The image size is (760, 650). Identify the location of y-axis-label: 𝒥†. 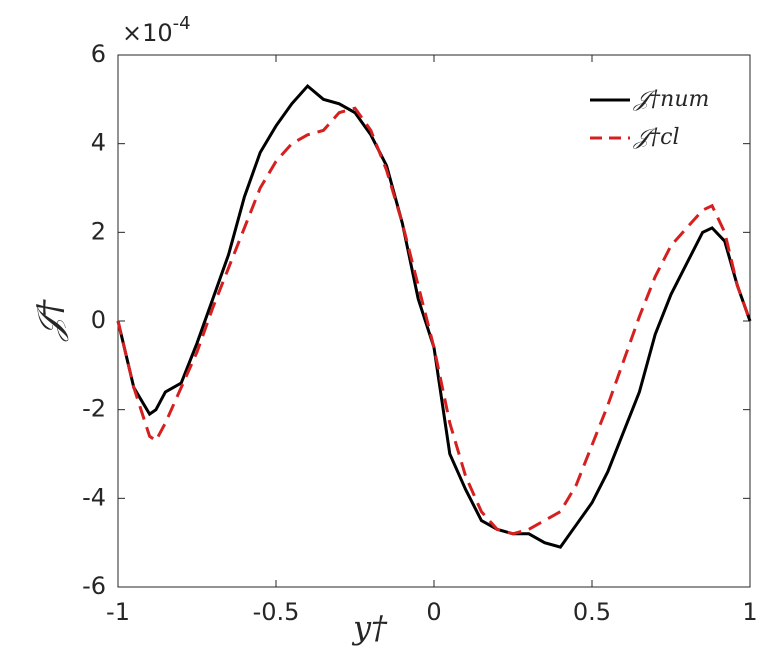
(50, 320).